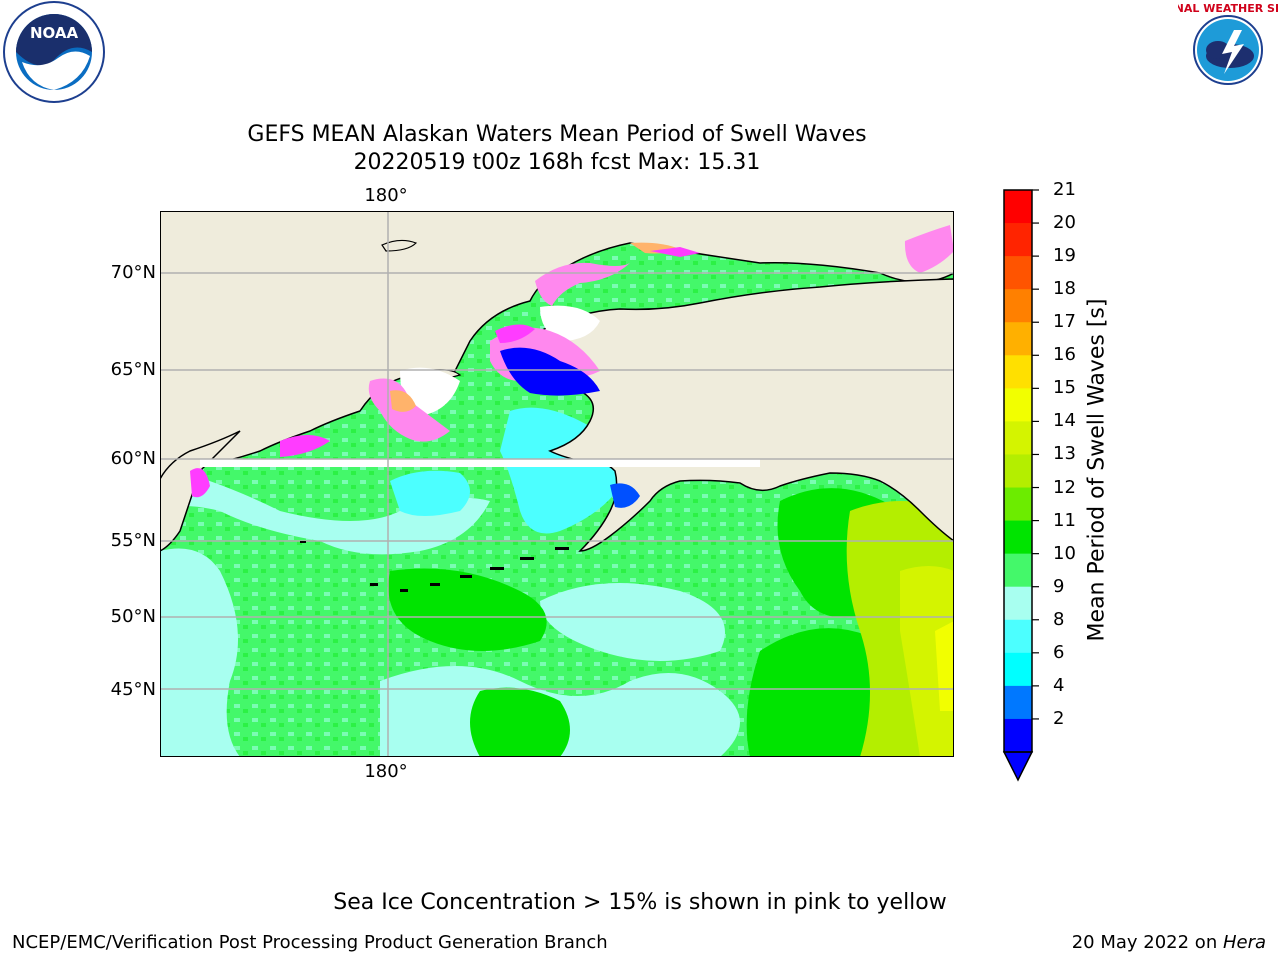  What do you see at coordinates (1064, 553) in the screenshot?
I see `colorbar-tick-label: 10` at bounding box center [1064, 553].